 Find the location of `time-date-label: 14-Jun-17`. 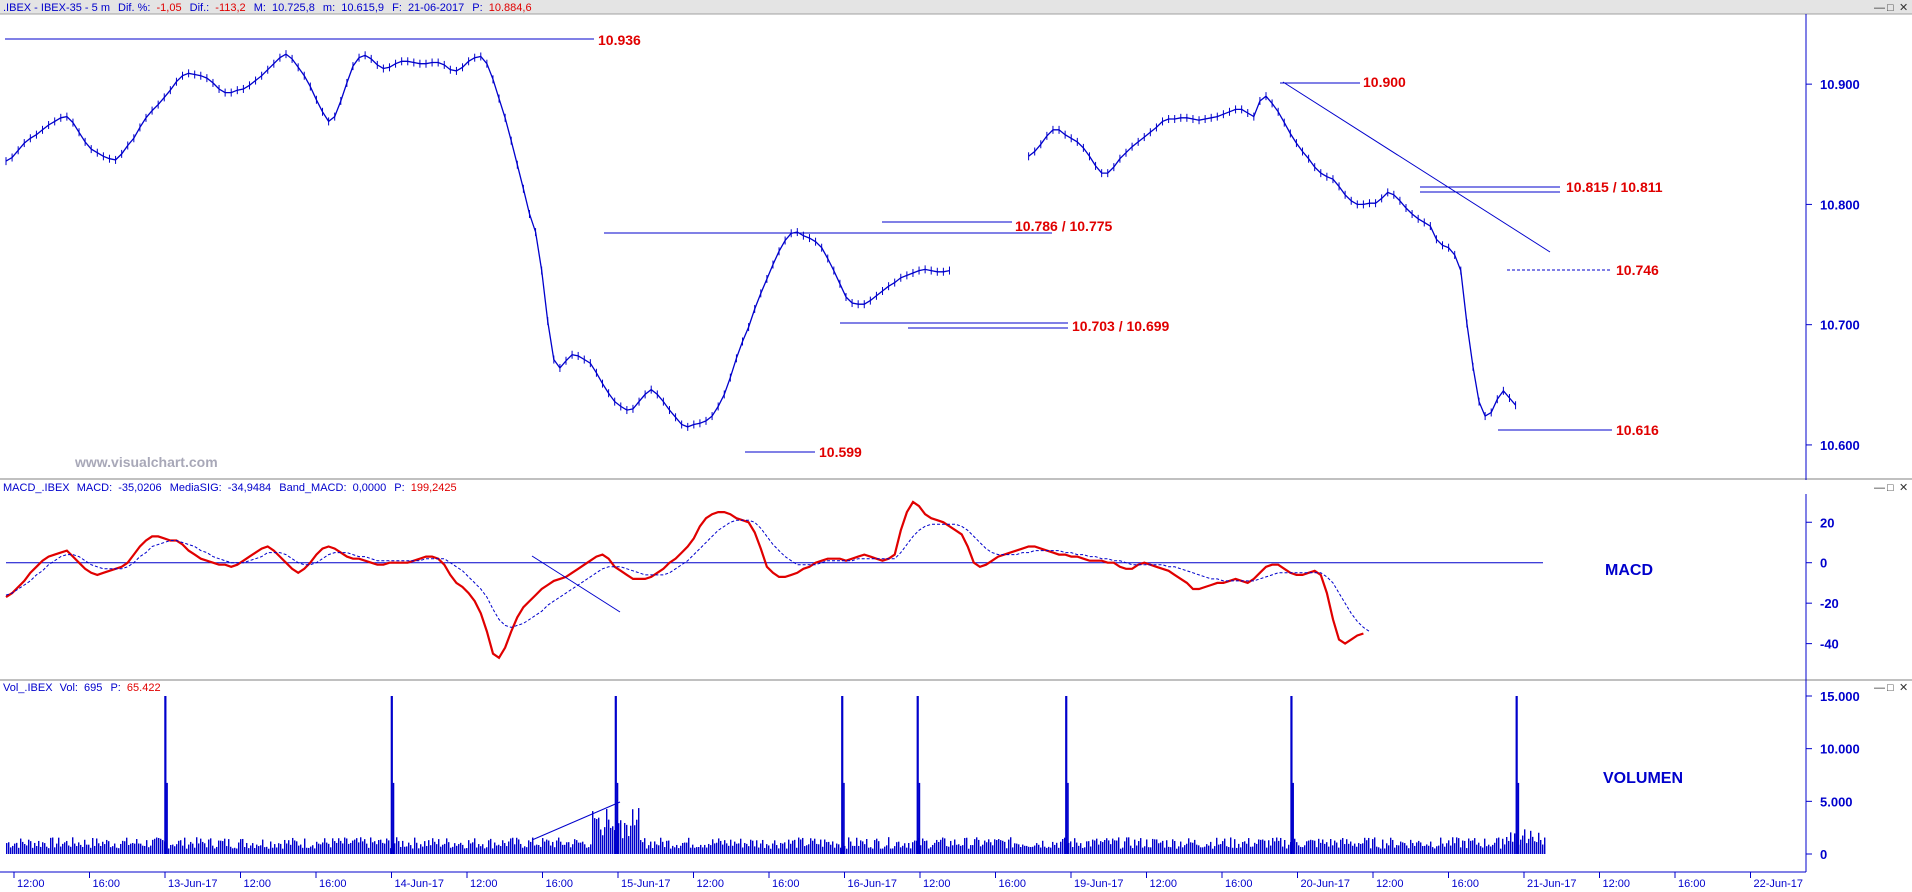

time-date-label: 14-Jun-17 is located at coordinates (420, 884).